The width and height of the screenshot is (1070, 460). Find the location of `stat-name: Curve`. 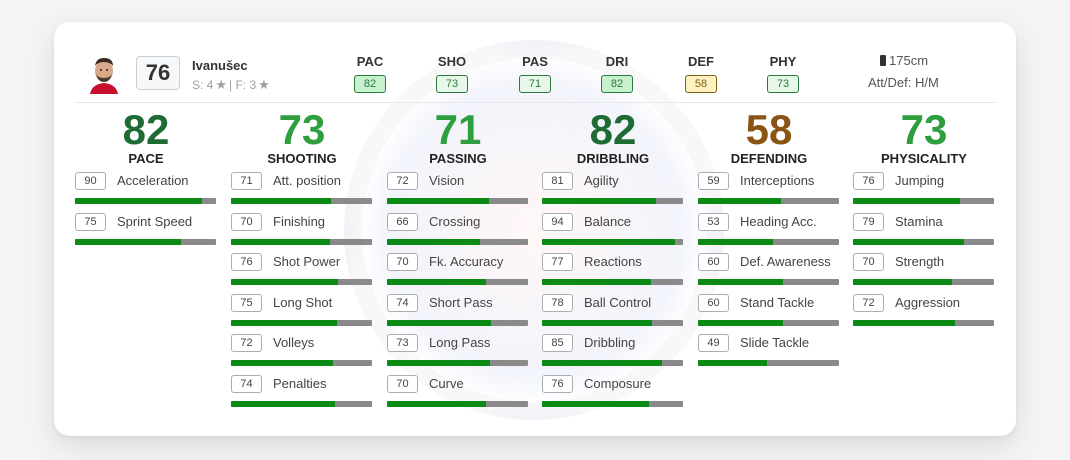

stat-name: Curve is located at coordinates (446, 383).